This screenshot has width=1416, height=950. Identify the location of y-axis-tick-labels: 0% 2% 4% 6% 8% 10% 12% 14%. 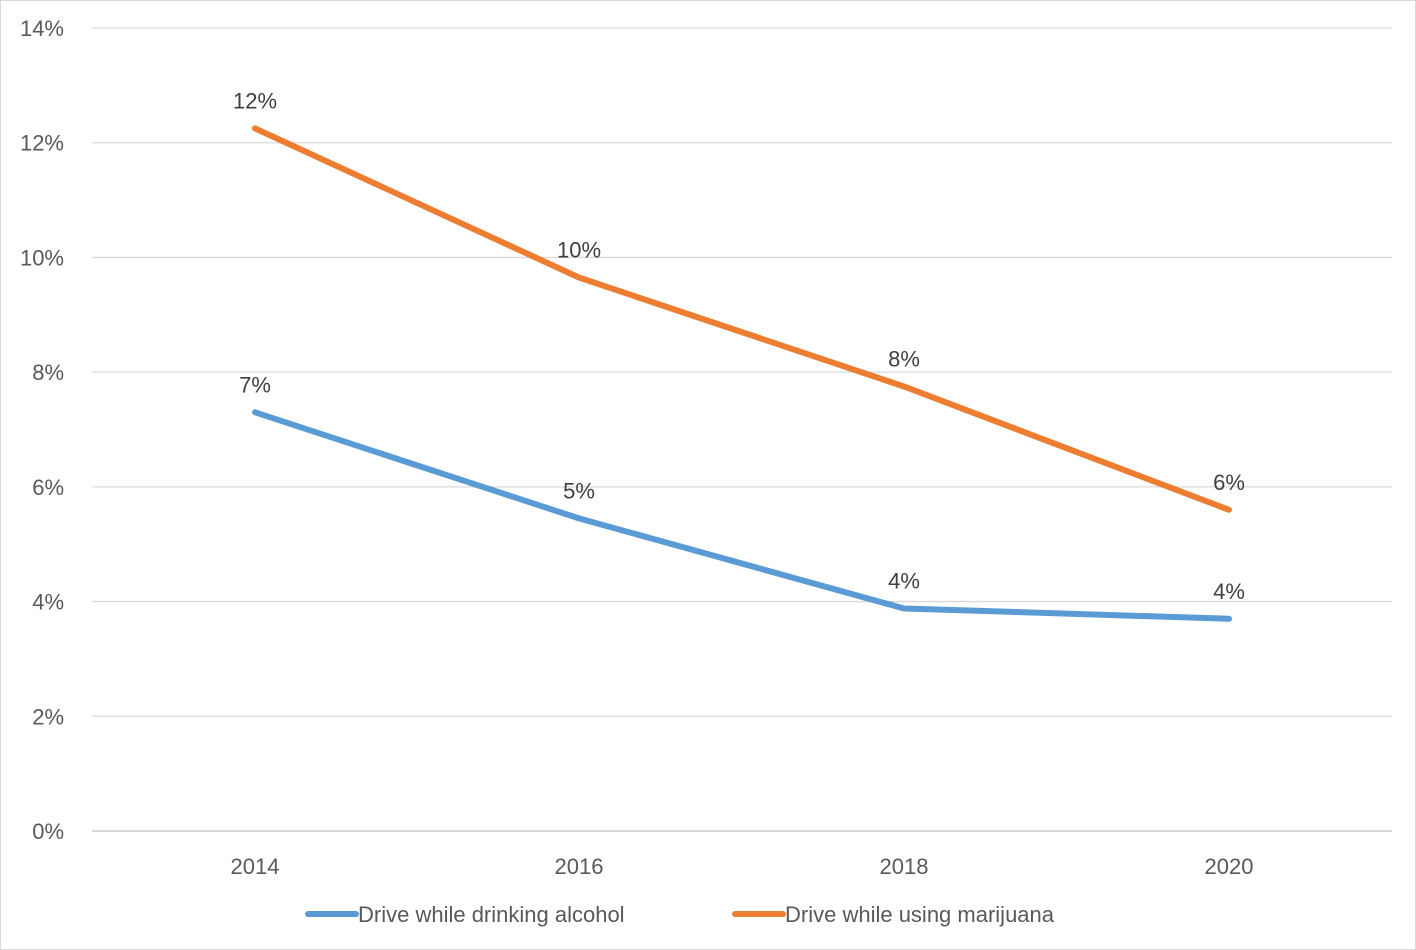
(42, 430).